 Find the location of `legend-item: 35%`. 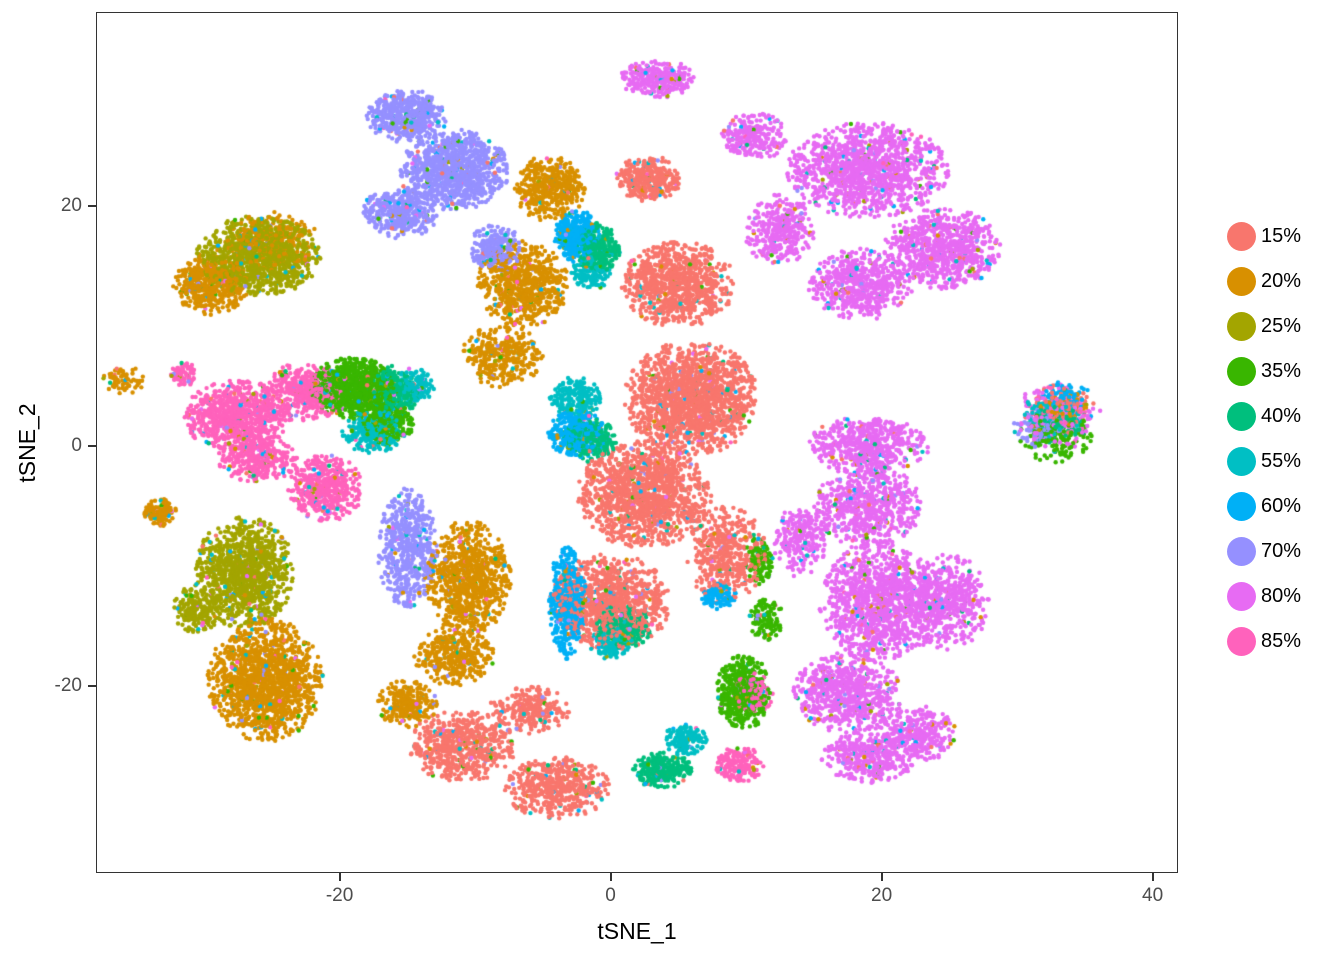

legend-item: 35% is located at coordinates (1264, 371).